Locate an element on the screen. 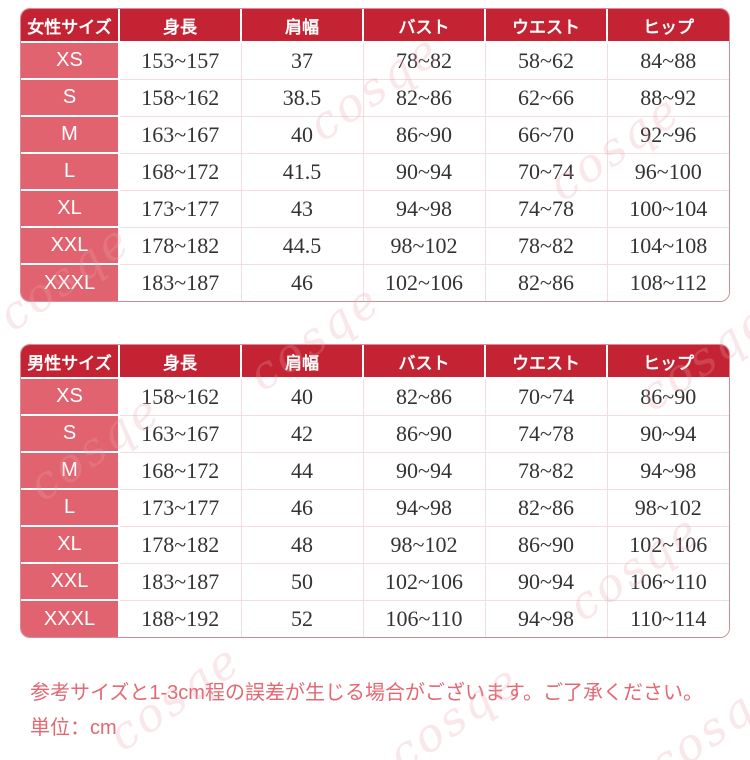 This screenshot has width=750, height=760. size-value-cell: 66~70 is located at coordinates (546, 135).